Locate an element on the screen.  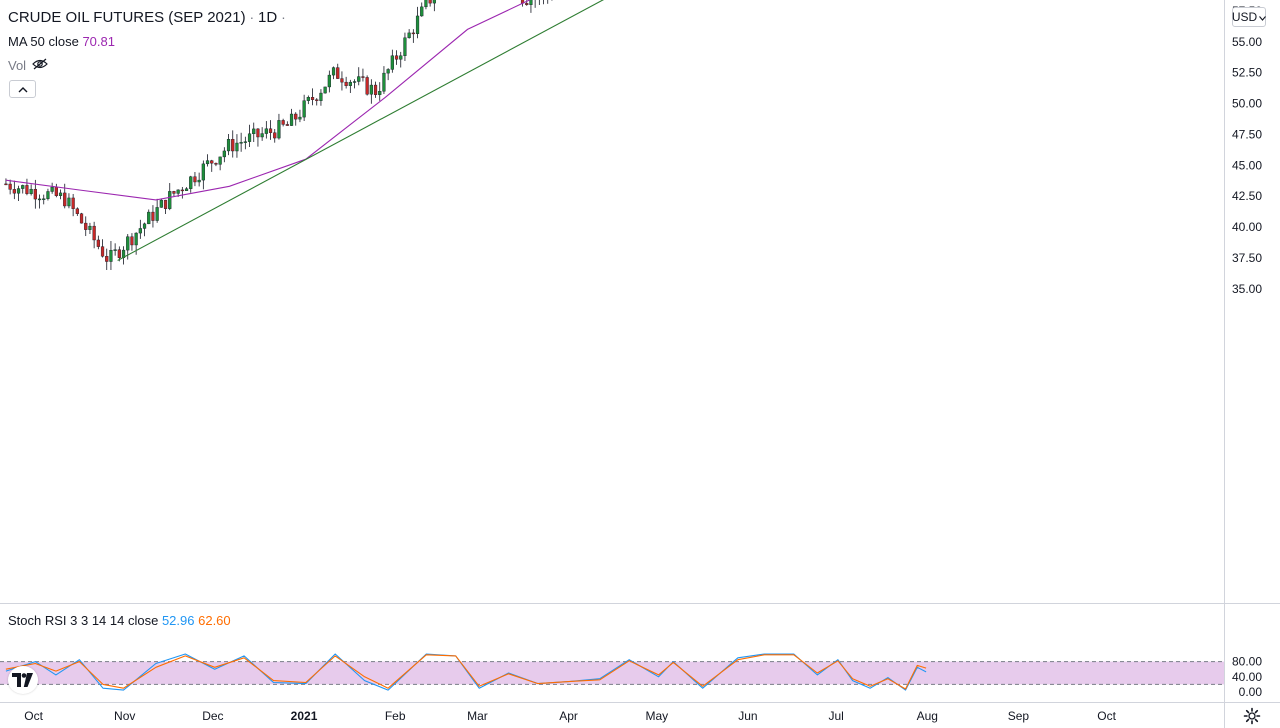
stoch-legend-label: Stoch RSI 3 3 14 14 close is located at coordinates (83, 620).